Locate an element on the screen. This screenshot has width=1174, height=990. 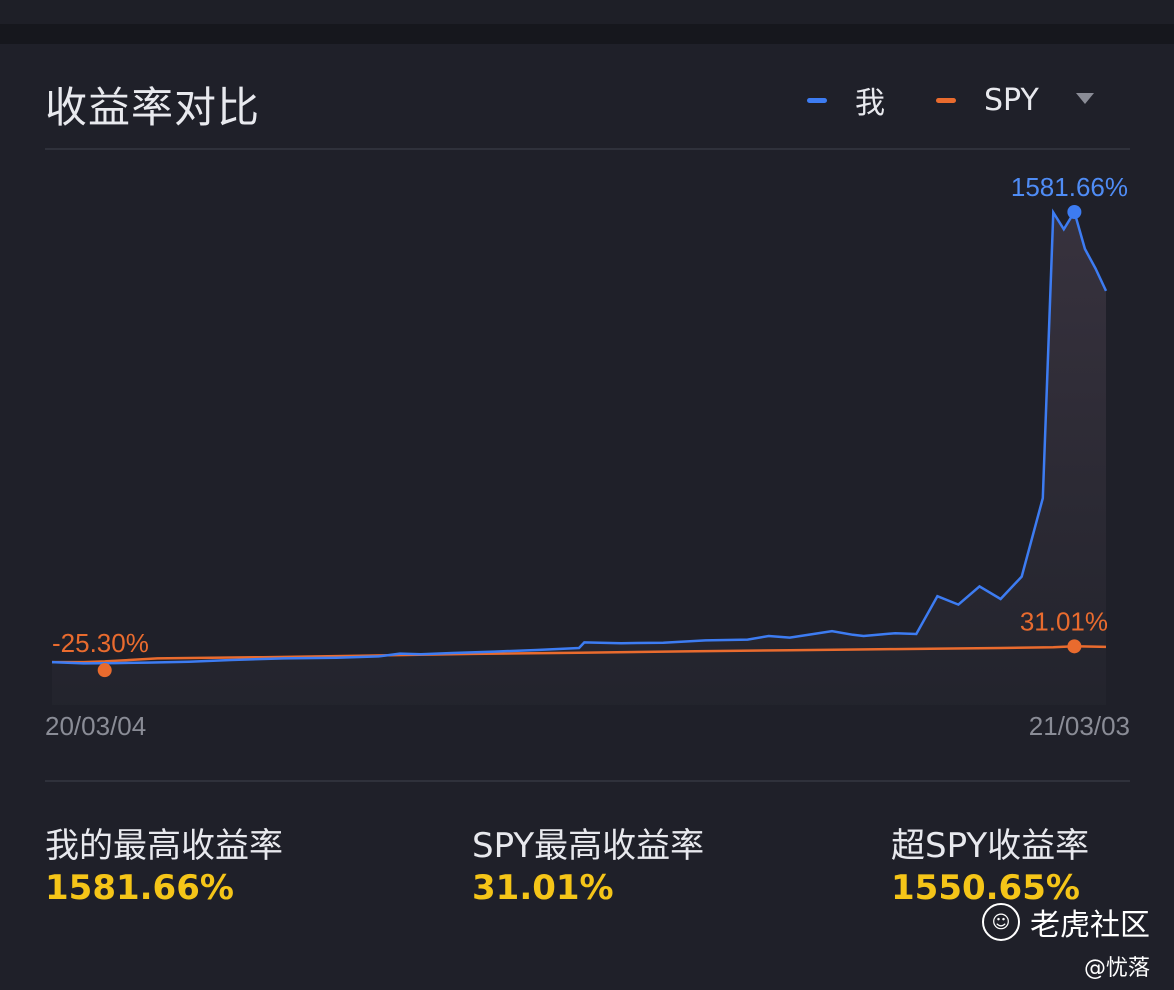
me-peak-point is located at coordinates (1074, 212).